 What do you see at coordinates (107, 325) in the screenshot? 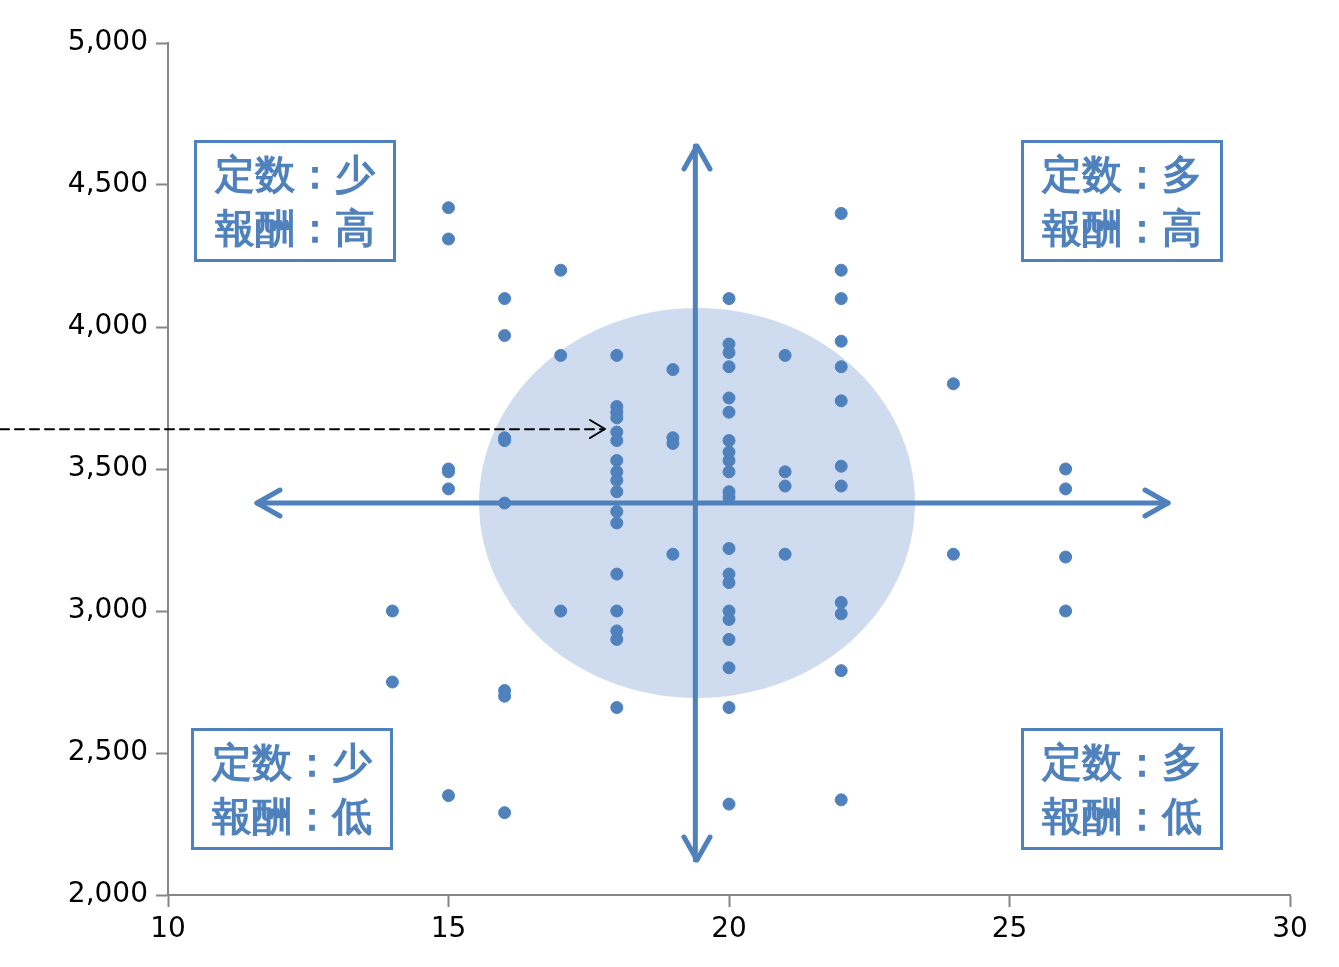
I see `y-tick-label: 4,000` at bounding box center [107, 325].